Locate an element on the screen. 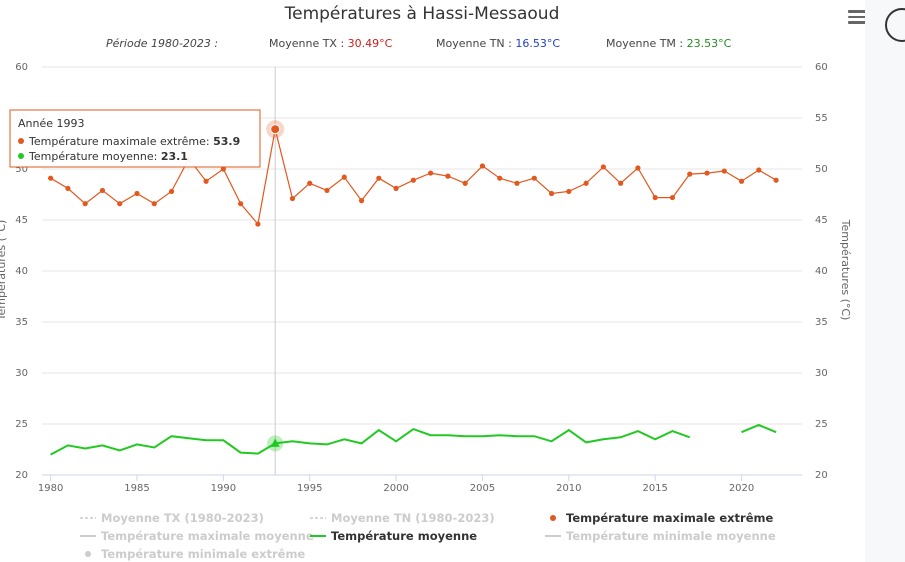 This screenshot has height=562, width=905. y-tick-left-50: 50 is located at coordinates (21, 169).